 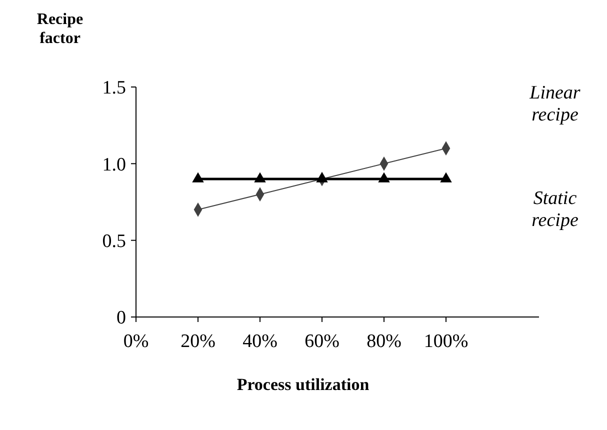 What do you see at coordinates (114, 241) in the screenshot?
I see `y-tick-label: 0.5` at bounding box center [114, 241].